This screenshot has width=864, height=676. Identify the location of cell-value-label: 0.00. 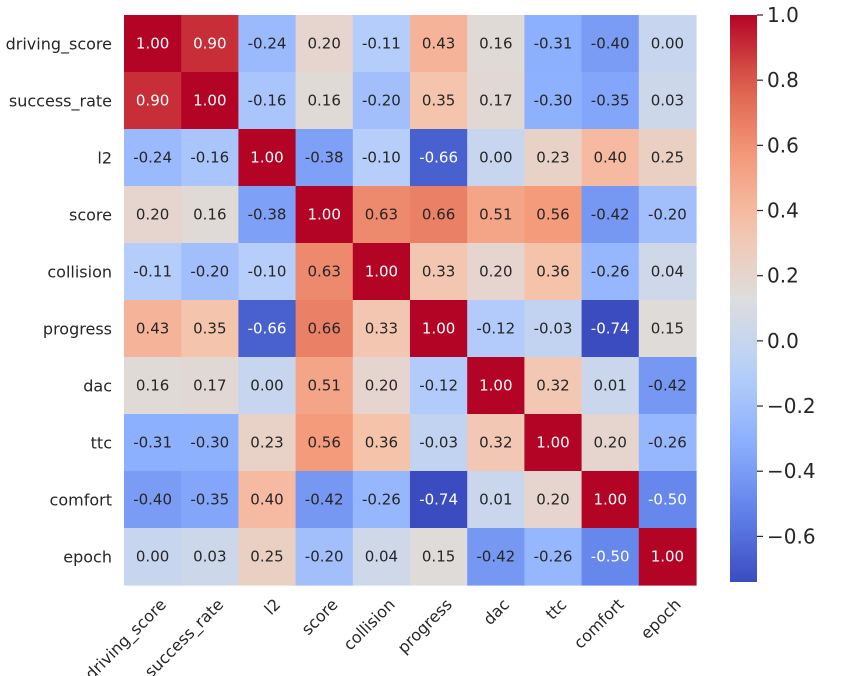
(495, 158).